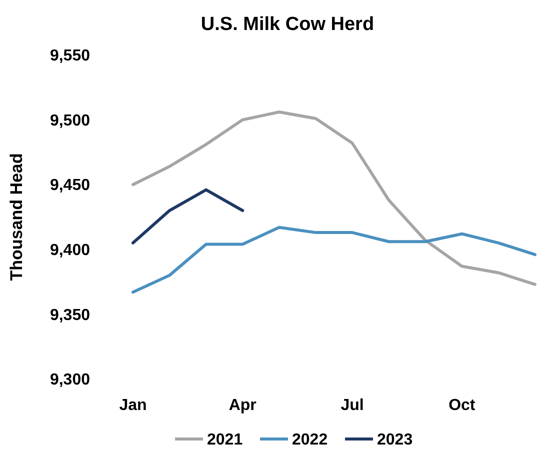 The image size is (545, 453). I want to click on legend-label: 2023, so click(395, 440).